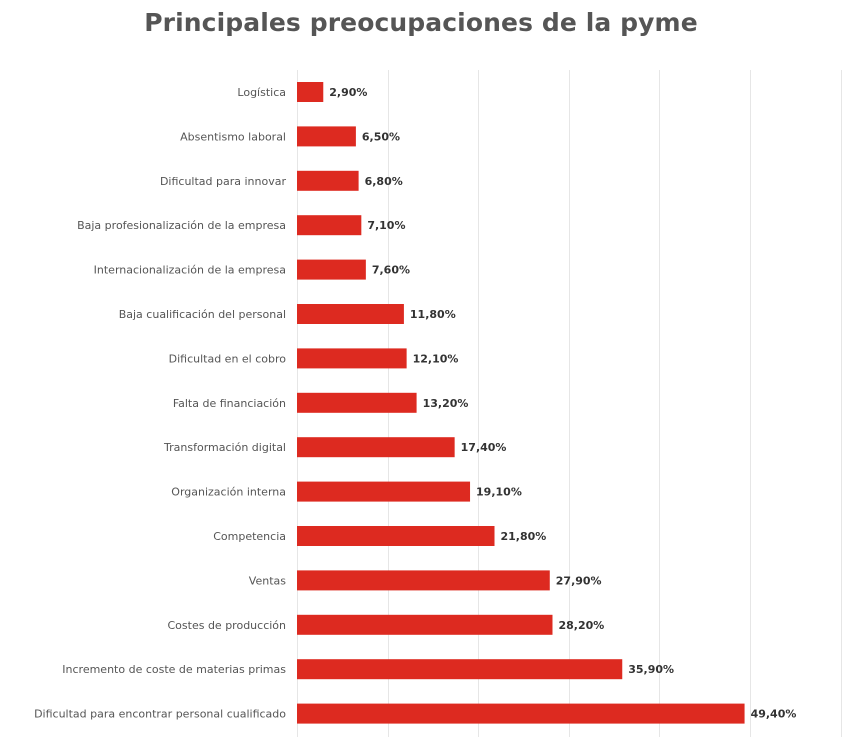 The height and width of the screenshot is (737, 842). I want to click on category-label: Organización interna, so click(228, 492).